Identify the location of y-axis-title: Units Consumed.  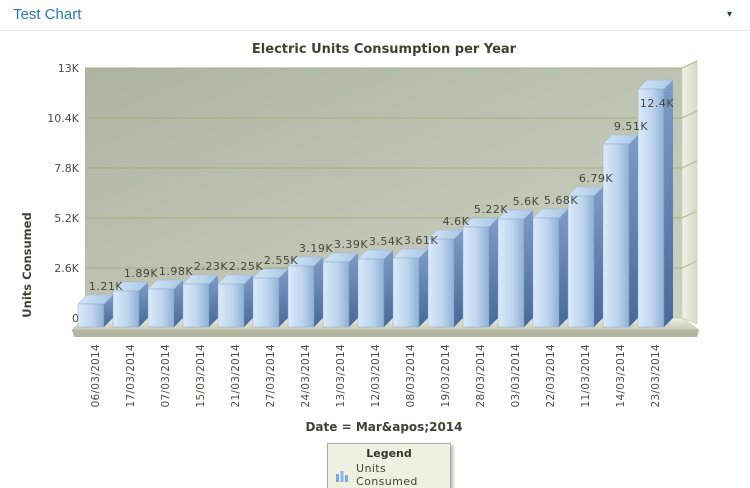
(27, 264).